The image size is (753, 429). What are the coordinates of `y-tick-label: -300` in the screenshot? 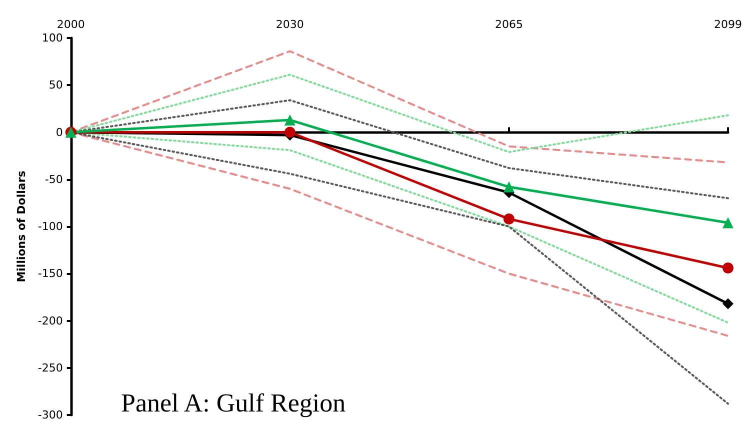 It's located at (50, 415).